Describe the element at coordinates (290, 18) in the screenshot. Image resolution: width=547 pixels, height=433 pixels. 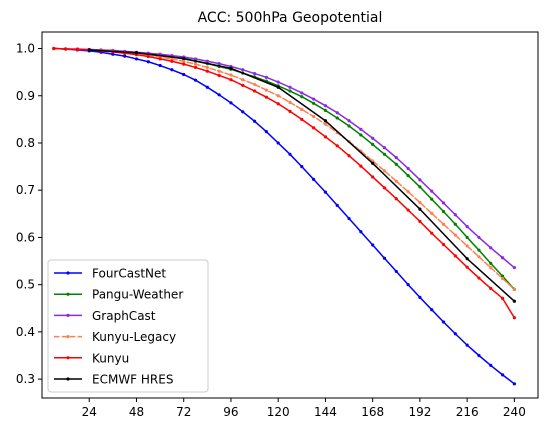
I see `chart-title: ACC: 500hPa Geopotential` at that location.